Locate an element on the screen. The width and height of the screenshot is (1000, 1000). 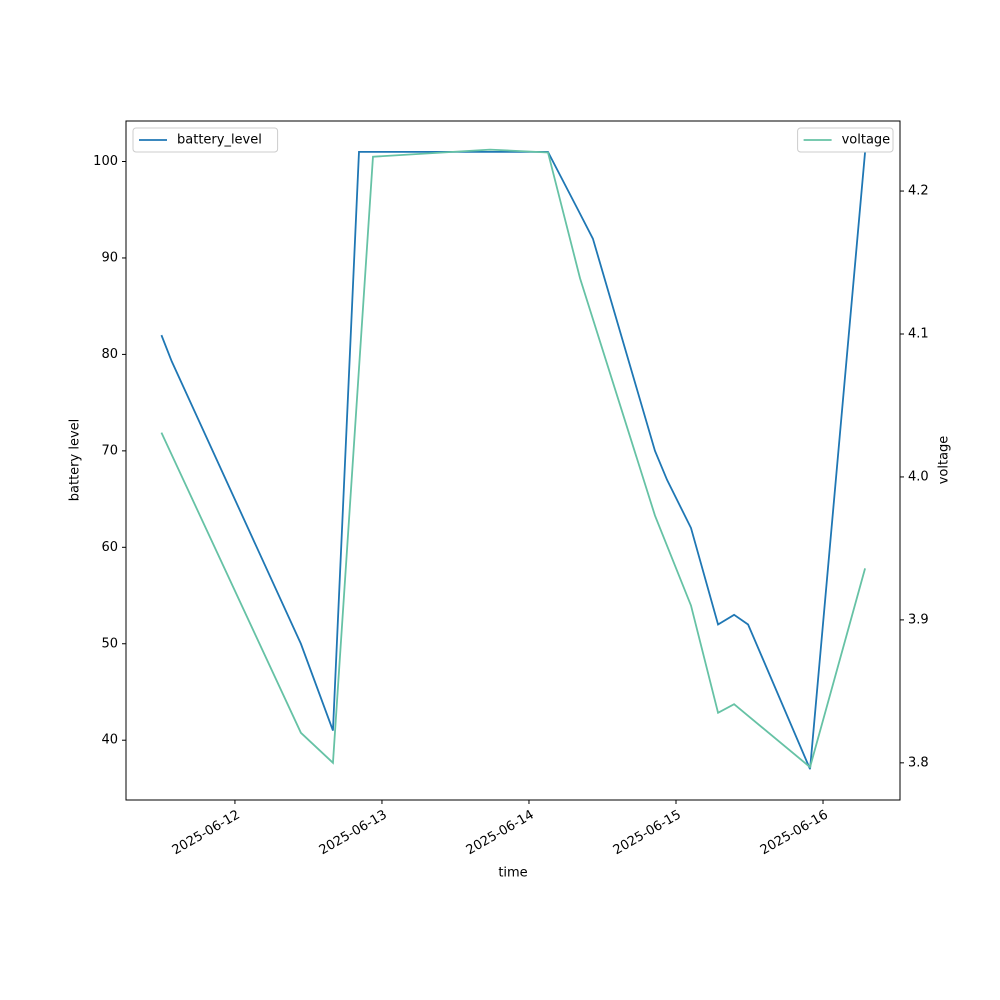
y-tick-label: 100 is located at coordinates (105, 161).